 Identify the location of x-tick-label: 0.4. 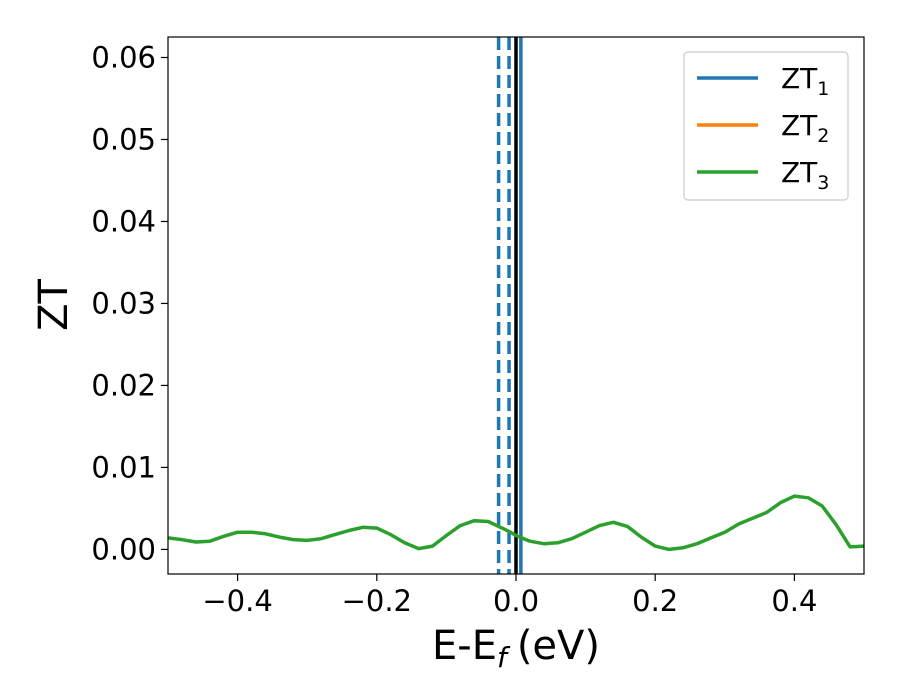
(794, 601).